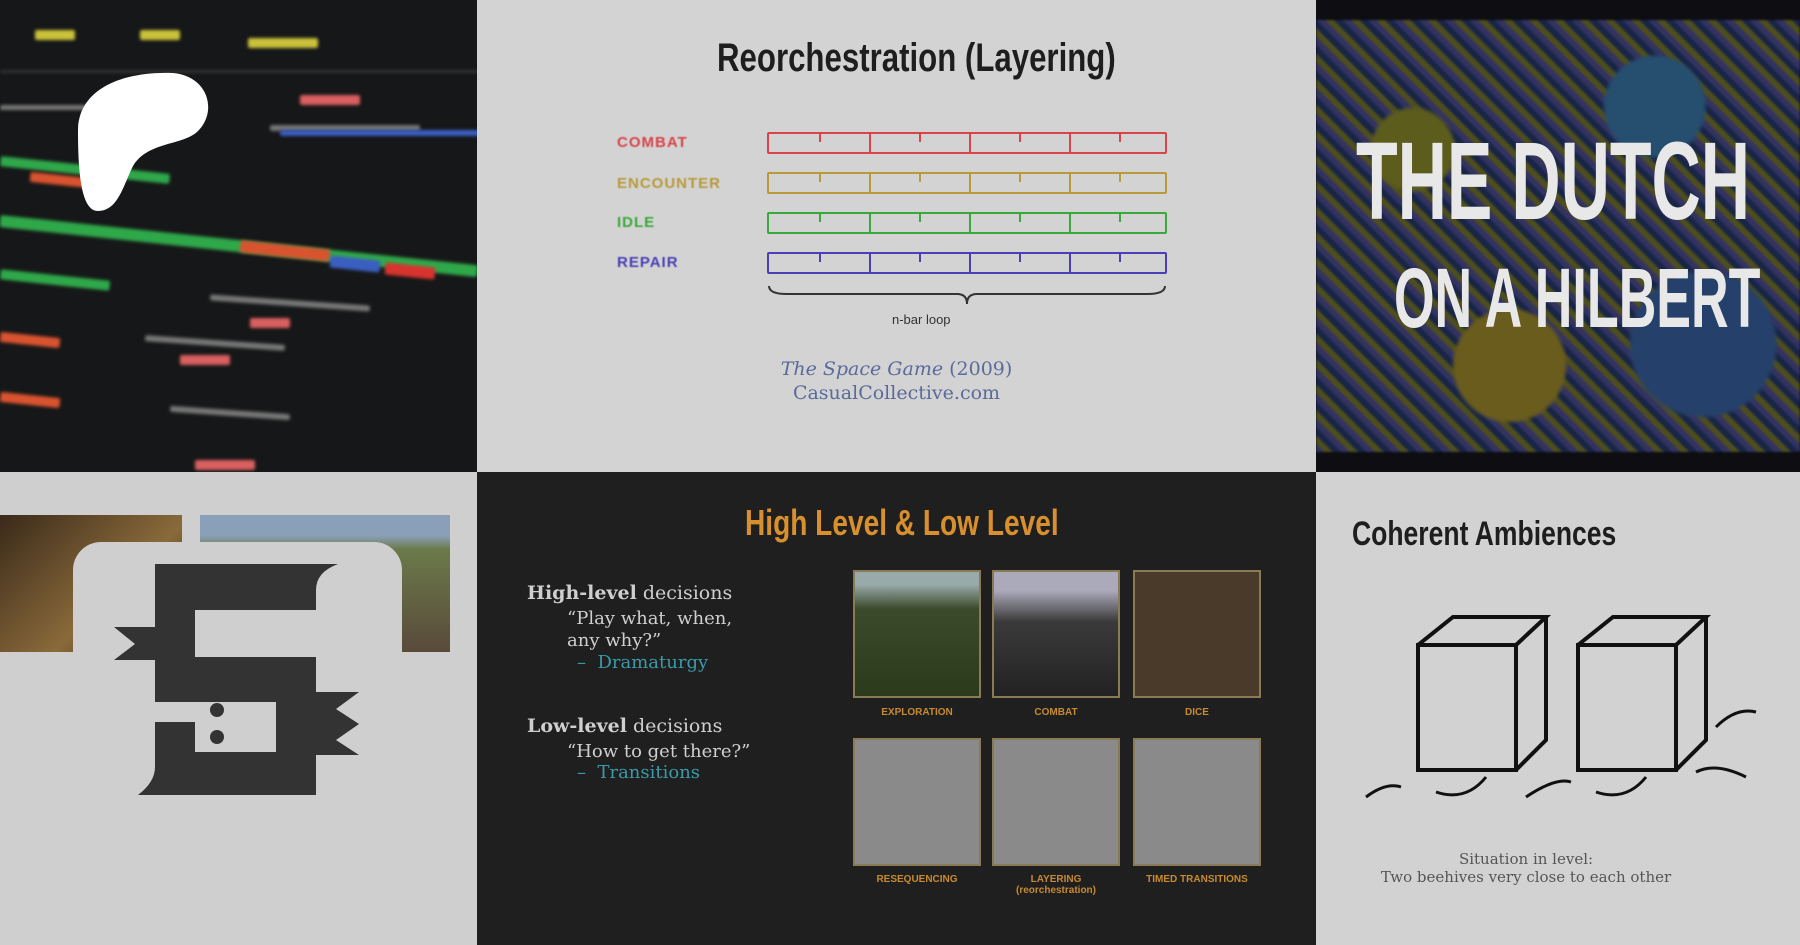 Image resolution: width=1800 pixels, height=945 pixels. Describe the element at coordinates (1056, 634) in the screenshot. I see `thumb-combat` at that location.